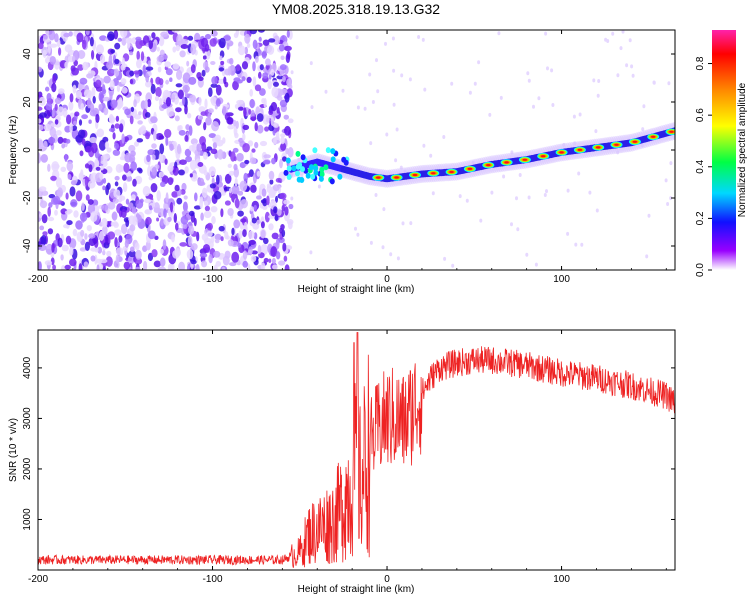 Image resolution: width=750 pixels, height=600 pixels. Describe the element at coordinates (598, 147) in the screenshot. I see `signal-hotspot-peak` at that location.